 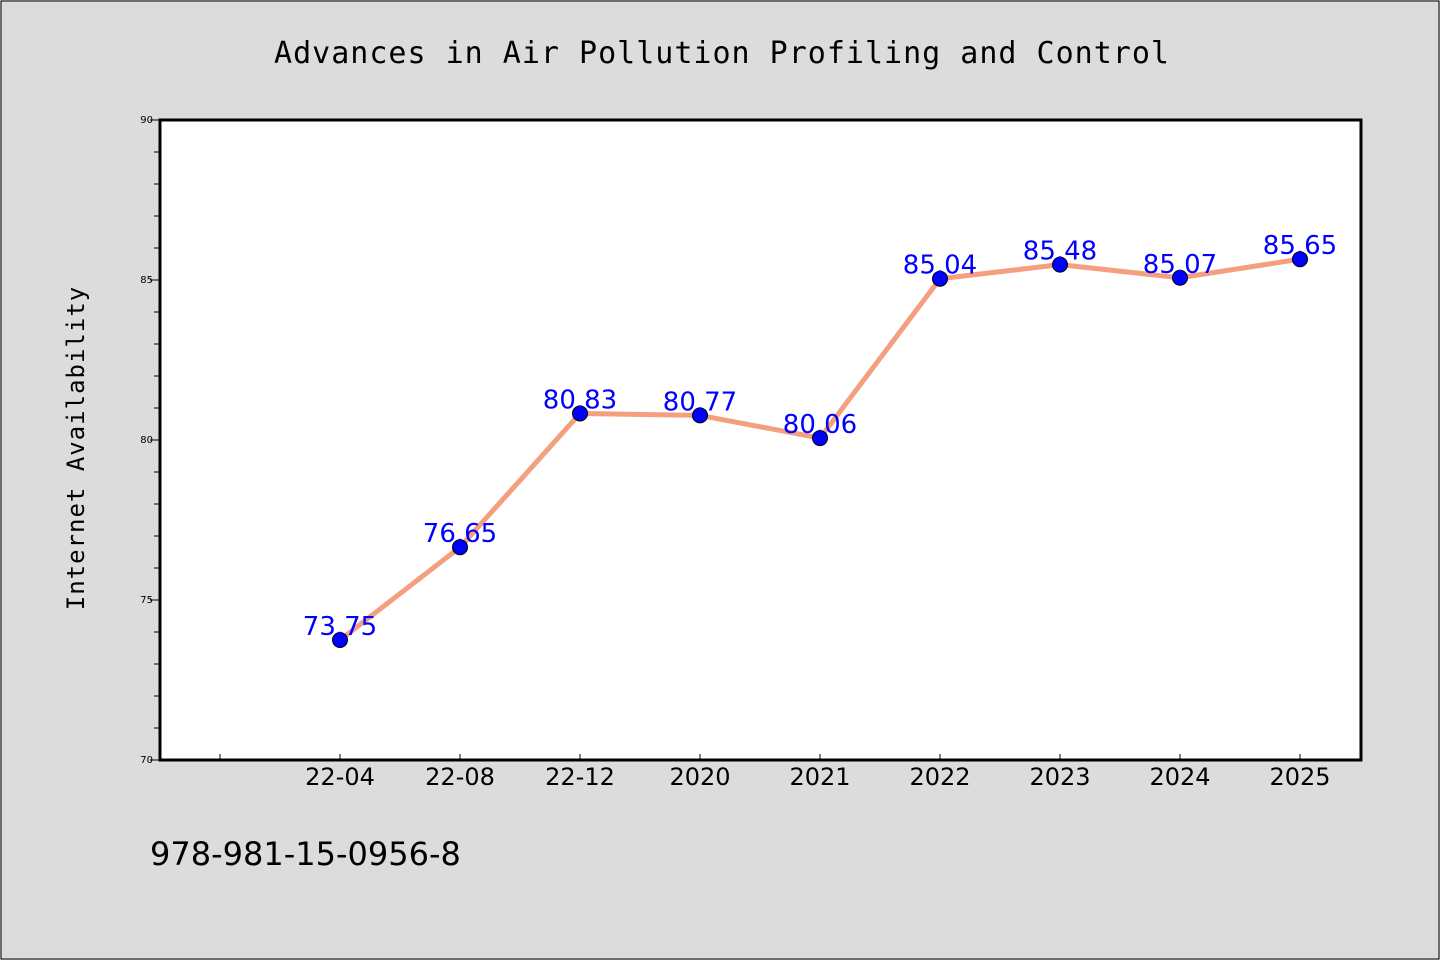 What do you see at coordinates (699, 777) in the screenshot?
I see `x-tick-label: 2020` at bounding box center [699, 777].